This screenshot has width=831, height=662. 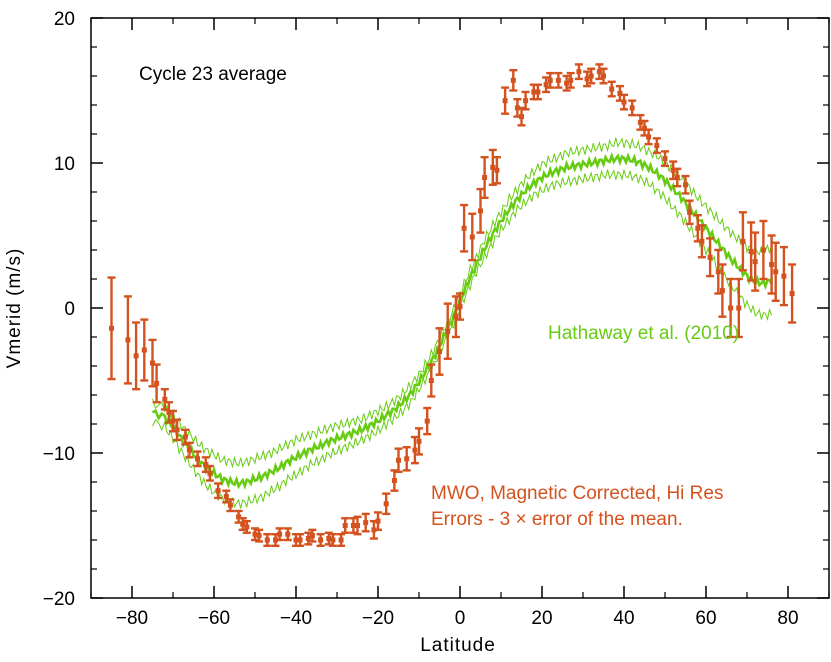 What do you see at coordinates (787, 618) in the screenshot?
I see `x-tick-label: 80` at bounding box center [787, 618].